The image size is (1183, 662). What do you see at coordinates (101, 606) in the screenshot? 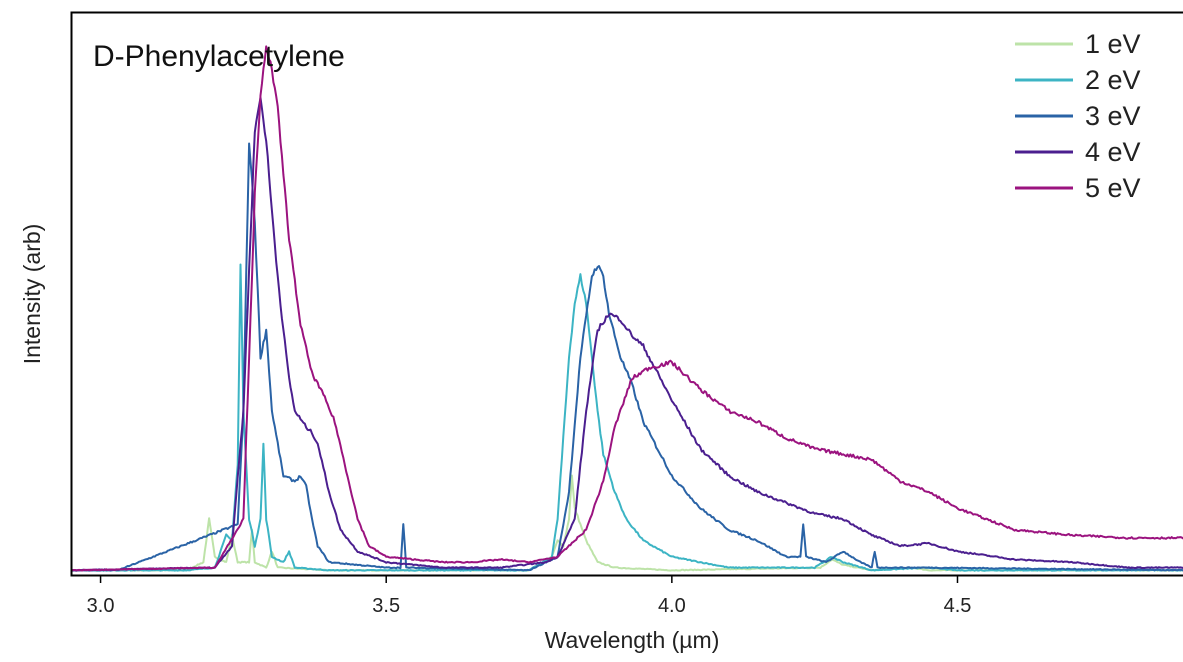
I see `x-tick-label: 3.0` at bounding box center [101, 606].